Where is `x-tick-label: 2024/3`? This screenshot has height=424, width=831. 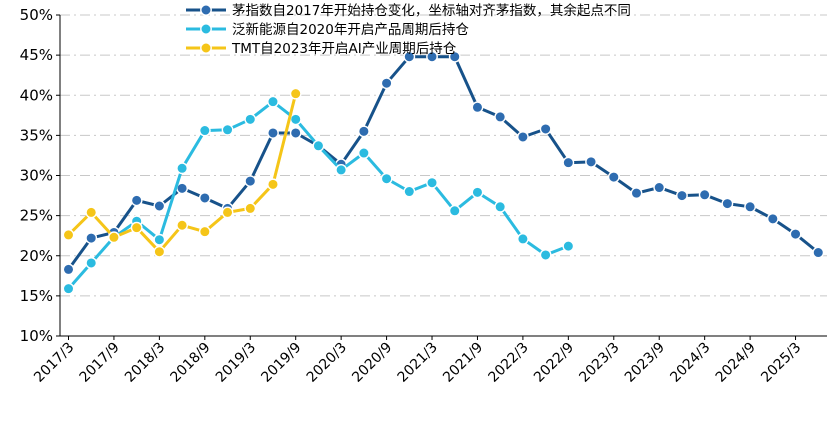
x-tick-label: 2024/3 is located at coordinates (690, 363).